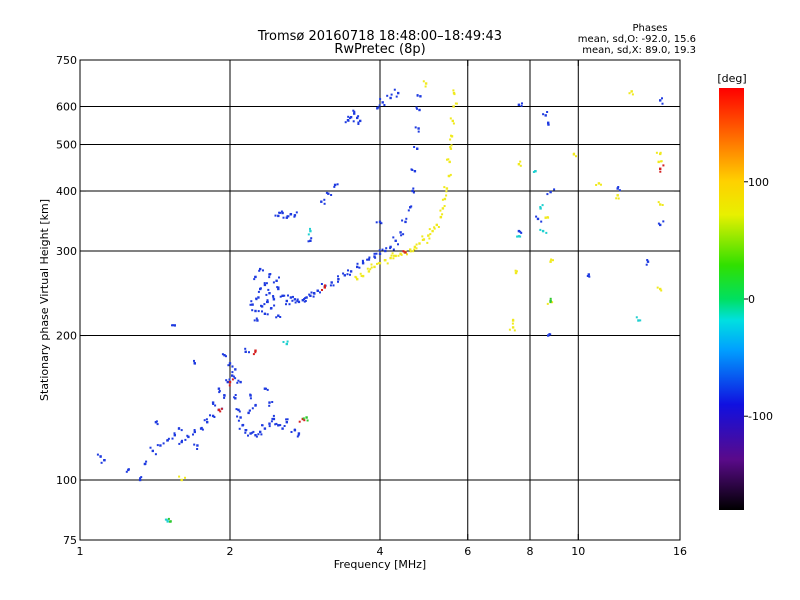  Describe the element at coordinates (70, 540) in the screenshot. I see `y-tick-label: 75` at that location.